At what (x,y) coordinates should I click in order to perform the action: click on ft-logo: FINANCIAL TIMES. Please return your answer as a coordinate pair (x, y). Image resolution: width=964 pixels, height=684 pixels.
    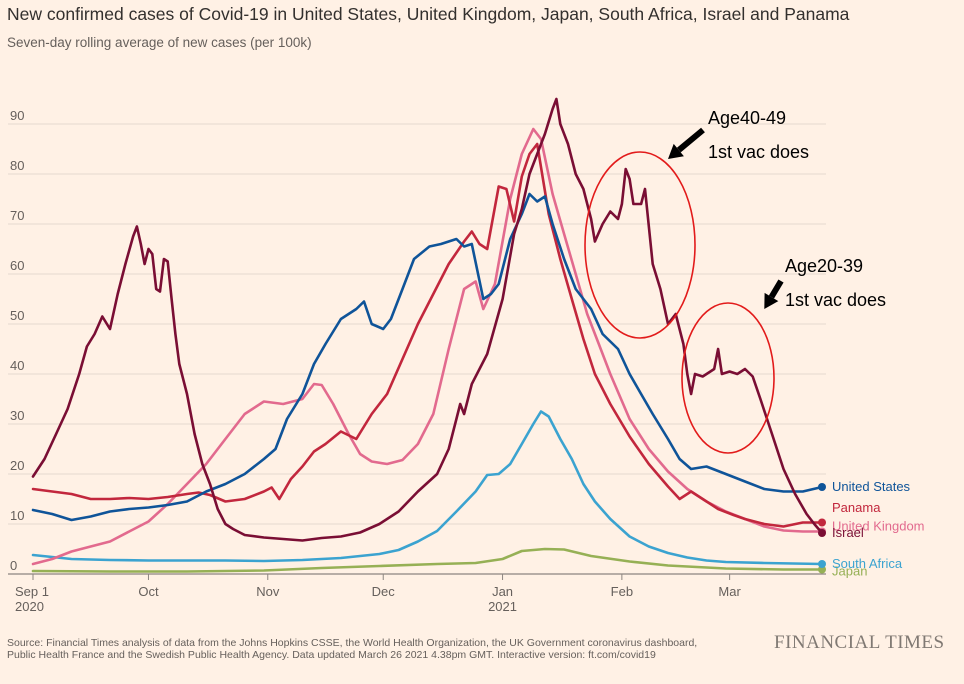
    Looking at the image, I should click on (859, 642).